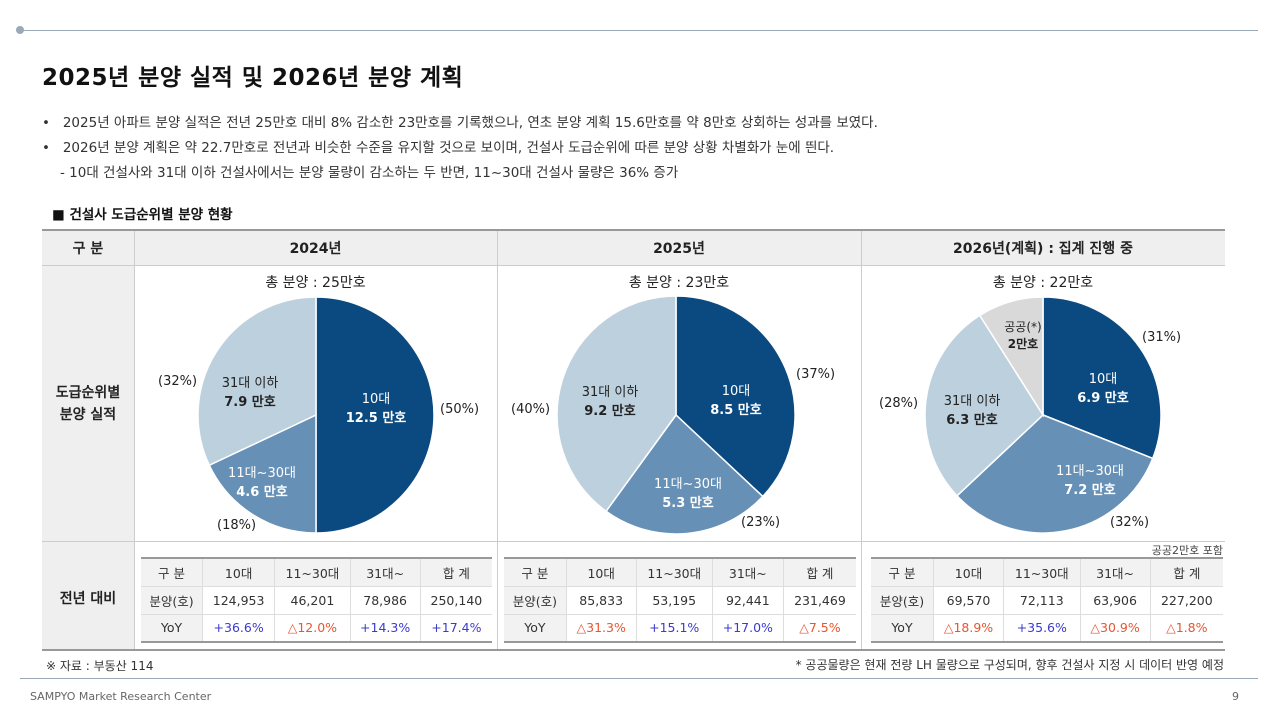 This screenshot has height=711, width=1272. Describe the element at coordinates (142, 215) in the screenshot. I see `section-title: ■ 건설사 도급순위별 분양 현황` at that location.